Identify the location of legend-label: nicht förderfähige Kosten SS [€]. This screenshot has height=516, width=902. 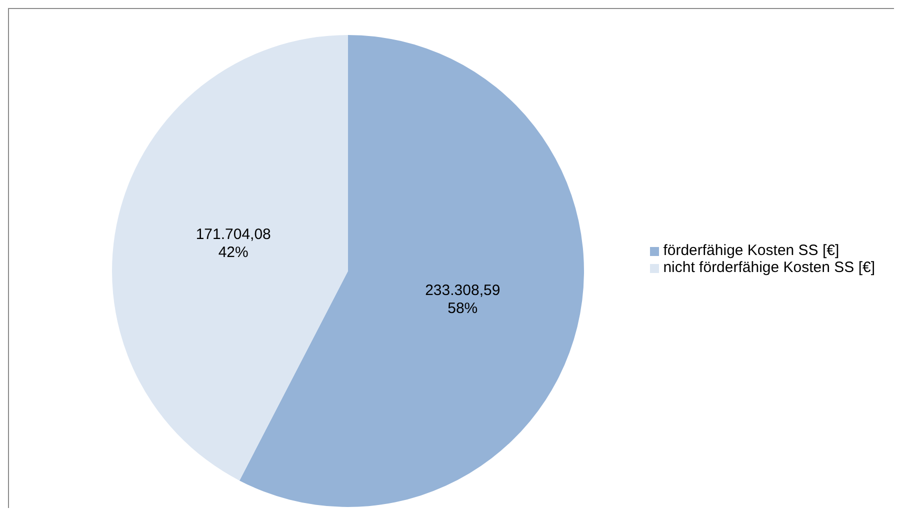
(769, 267).